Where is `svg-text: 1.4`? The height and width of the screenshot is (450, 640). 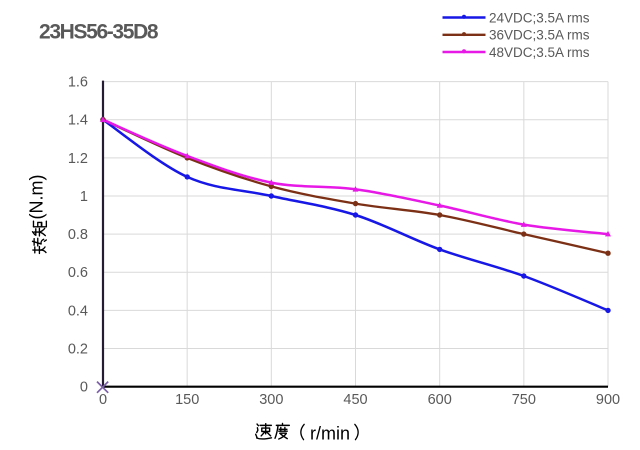
svg-text: 1.4 is located at coordinates (78, 121).